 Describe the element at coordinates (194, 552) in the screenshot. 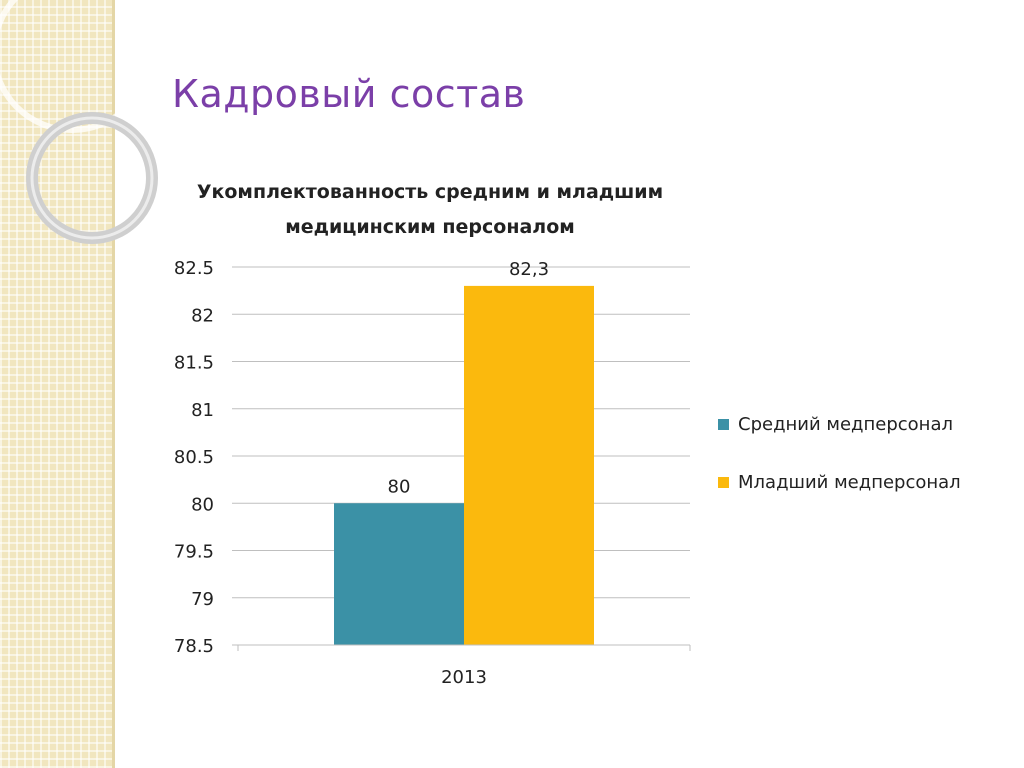

I see `y-tick-label: 79.5` at that location.